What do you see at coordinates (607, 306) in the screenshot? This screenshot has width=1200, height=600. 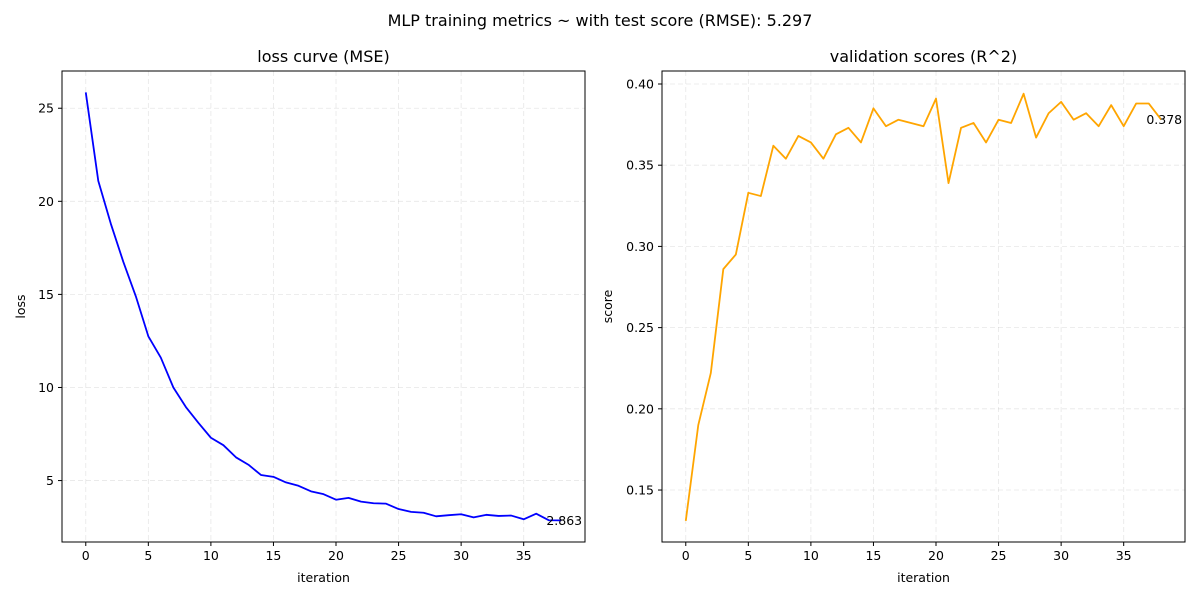 I see `y-axis-label: score` at bounding box center [607, 306].